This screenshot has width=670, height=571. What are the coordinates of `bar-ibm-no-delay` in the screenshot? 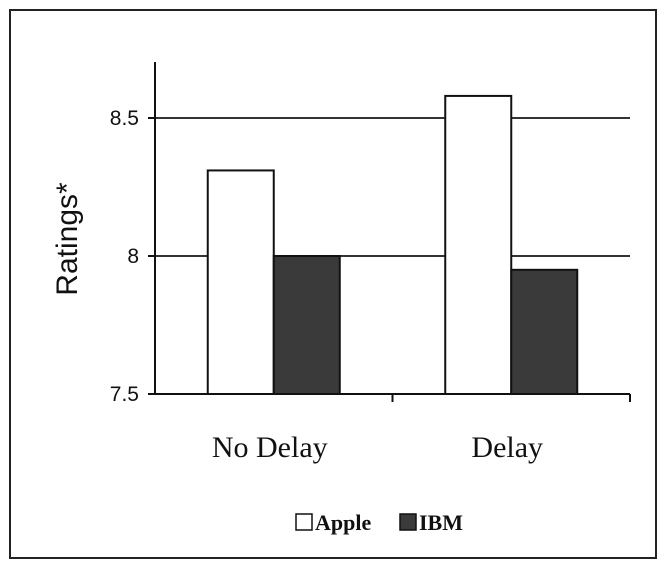 It's located at (306, 325).